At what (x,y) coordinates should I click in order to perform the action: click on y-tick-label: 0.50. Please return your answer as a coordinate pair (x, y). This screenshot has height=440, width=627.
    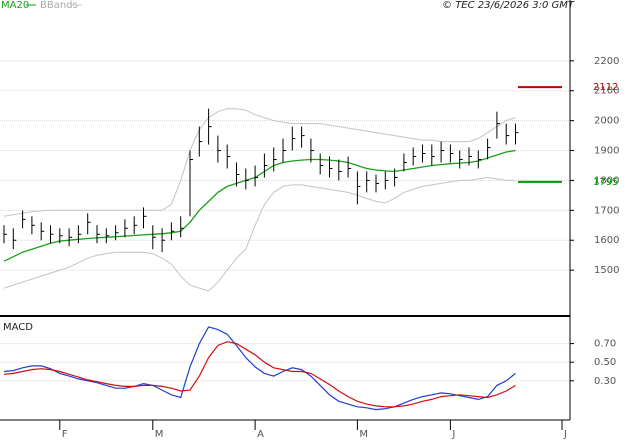
    Looking at the image, I should click on (605, 362).